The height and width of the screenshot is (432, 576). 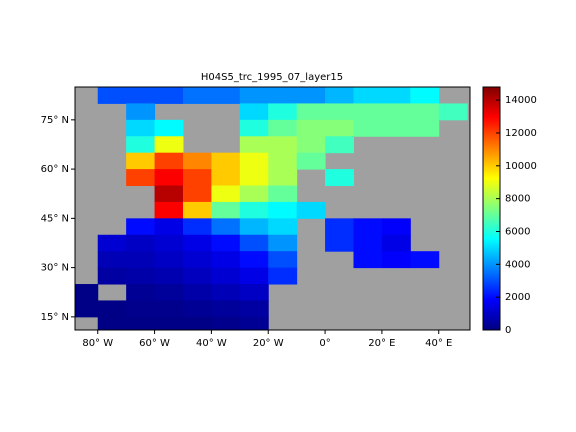 I want to click on colorbar-tick-label: 10000, so click(x=521, y=166).